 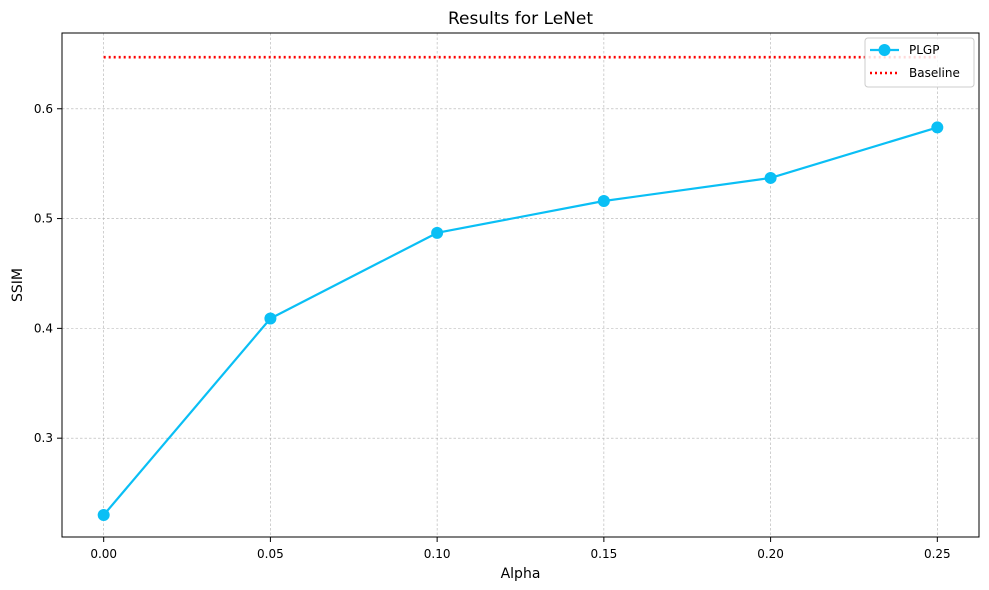 I want to click on chart-title: Results for LeNet, so click(x=520, y=19).